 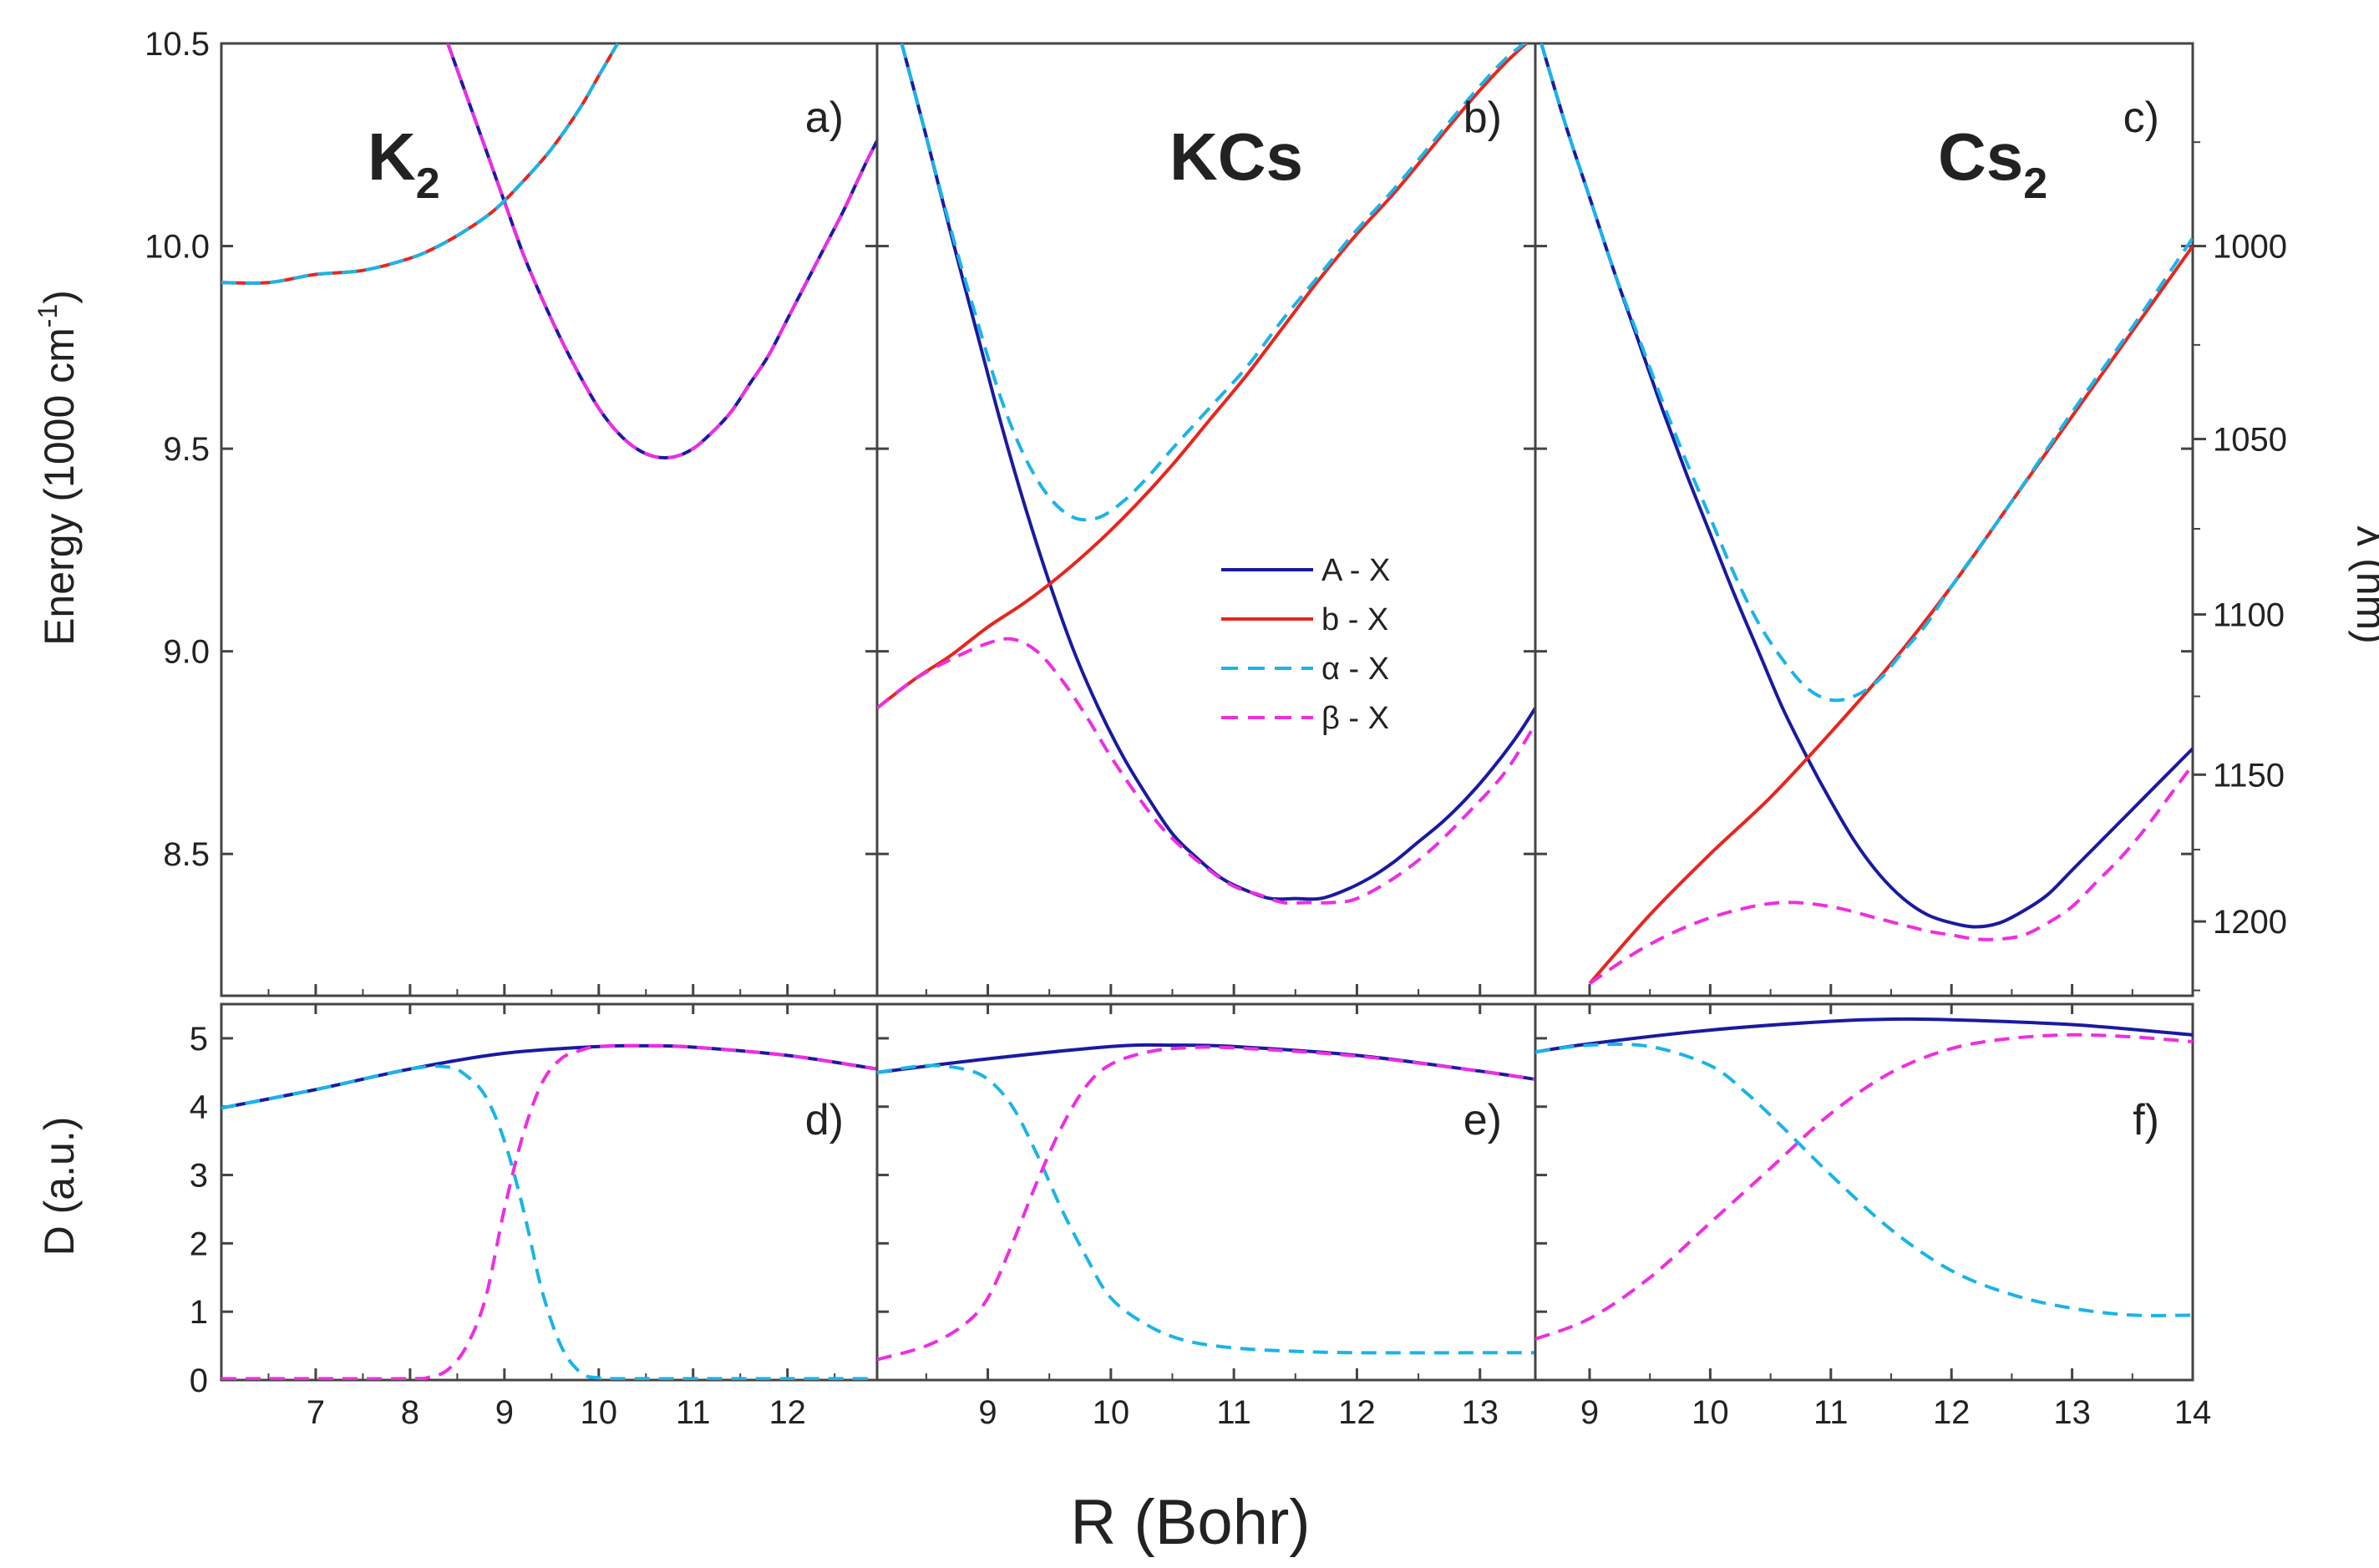 I want to click on legend-label-beta-x: β - X, so click(x=1355, y=718).